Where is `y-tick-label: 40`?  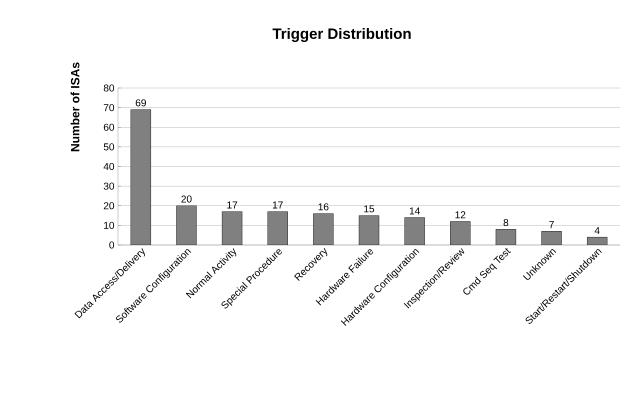
y-tick-label: 40 is located at coordinates (109, 166).